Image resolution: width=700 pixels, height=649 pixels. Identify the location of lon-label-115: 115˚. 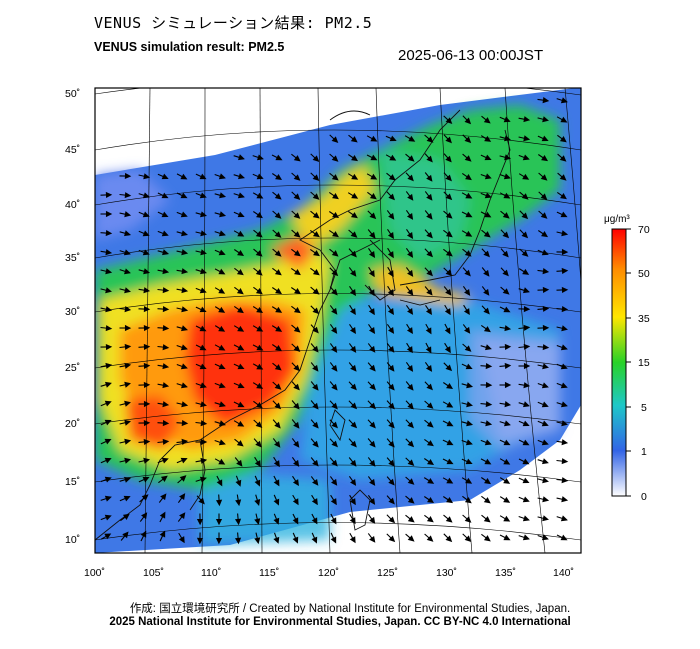
(269, 573).